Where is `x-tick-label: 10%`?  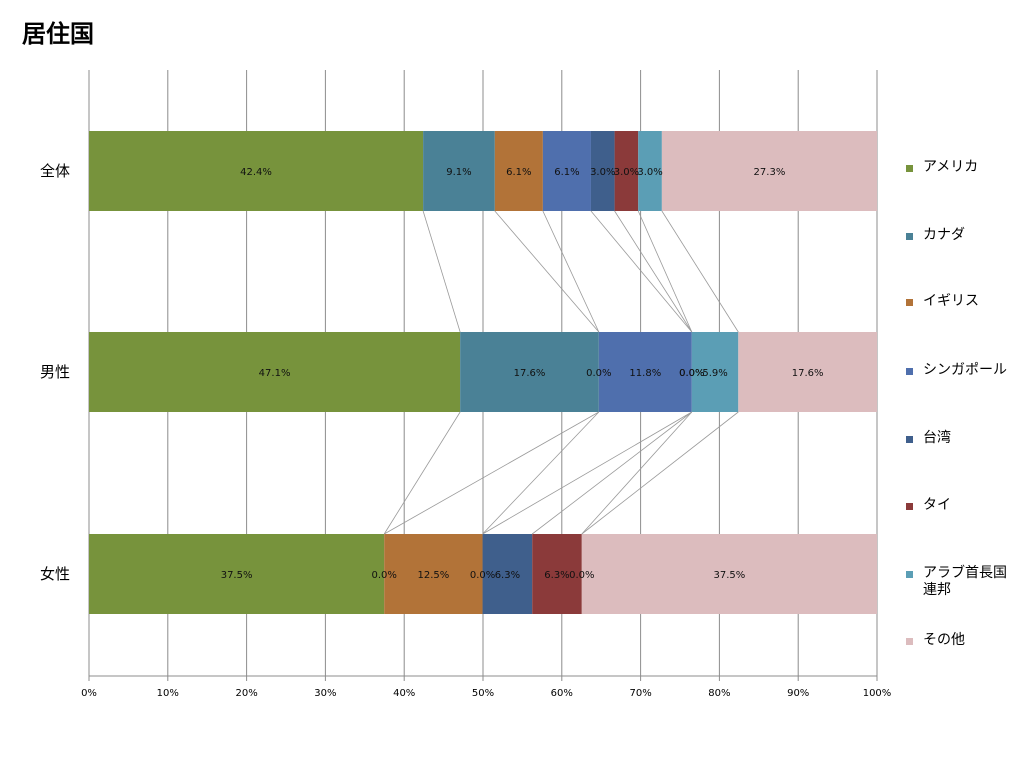
x-tick-label: 10% is located at coordinates (168, 693).